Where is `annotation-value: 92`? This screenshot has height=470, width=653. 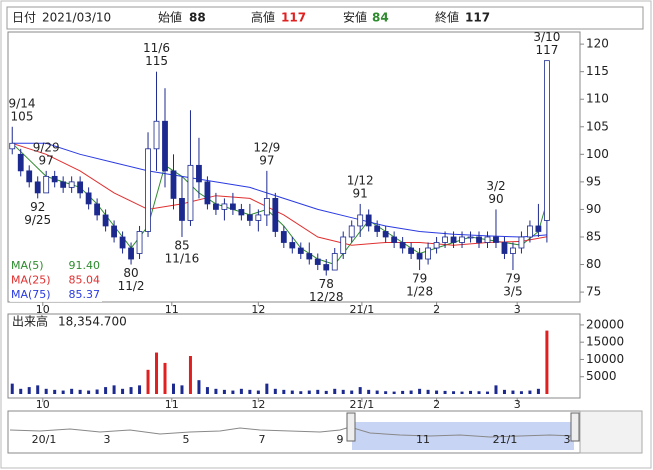 annotation-value: 92 is located at coordinates (37, 207).